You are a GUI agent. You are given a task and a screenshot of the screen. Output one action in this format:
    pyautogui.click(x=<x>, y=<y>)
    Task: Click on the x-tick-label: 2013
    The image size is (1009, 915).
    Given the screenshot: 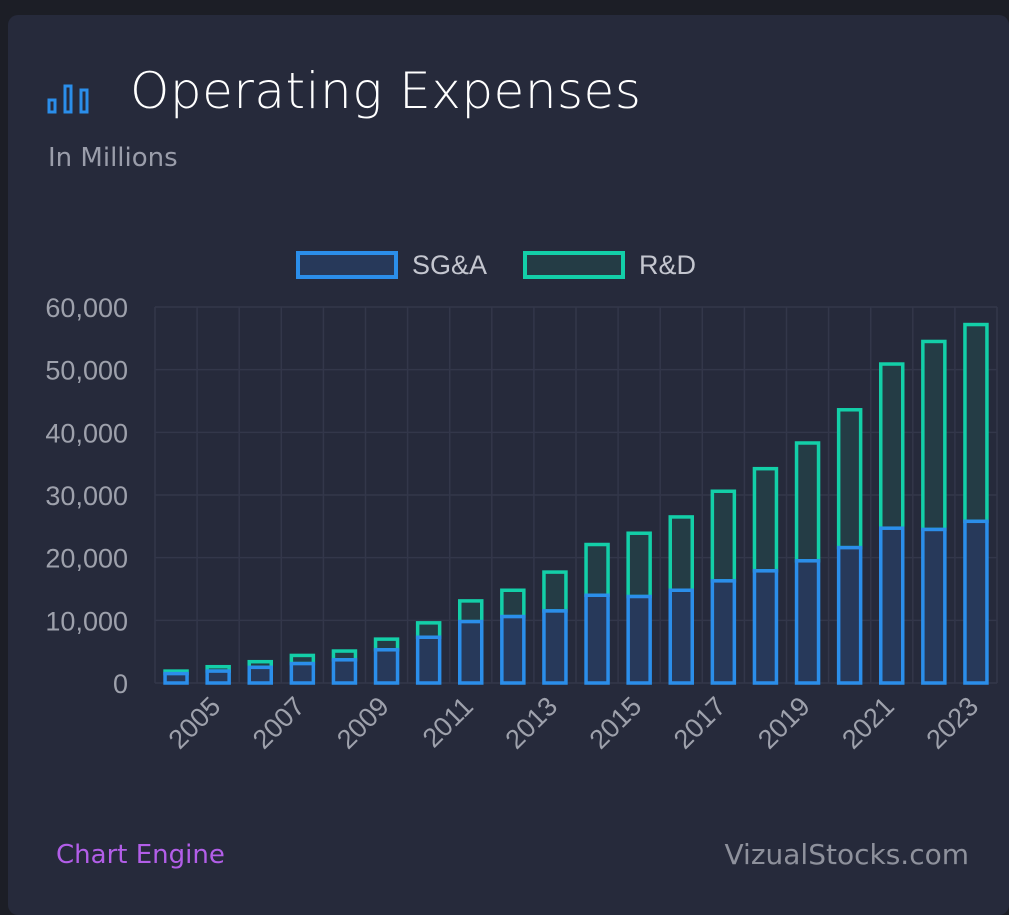 What is the action you would take?
    pyautogui.click(x=531, y=723)
    